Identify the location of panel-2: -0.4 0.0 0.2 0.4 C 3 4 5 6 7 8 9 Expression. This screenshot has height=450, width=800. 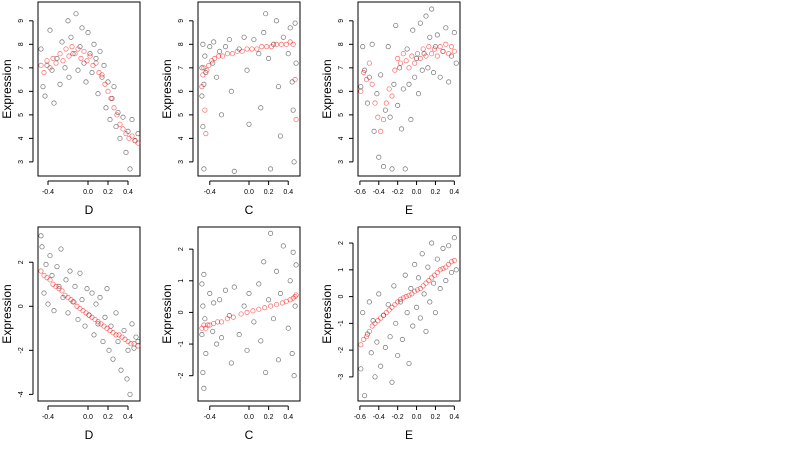
(230, 109).